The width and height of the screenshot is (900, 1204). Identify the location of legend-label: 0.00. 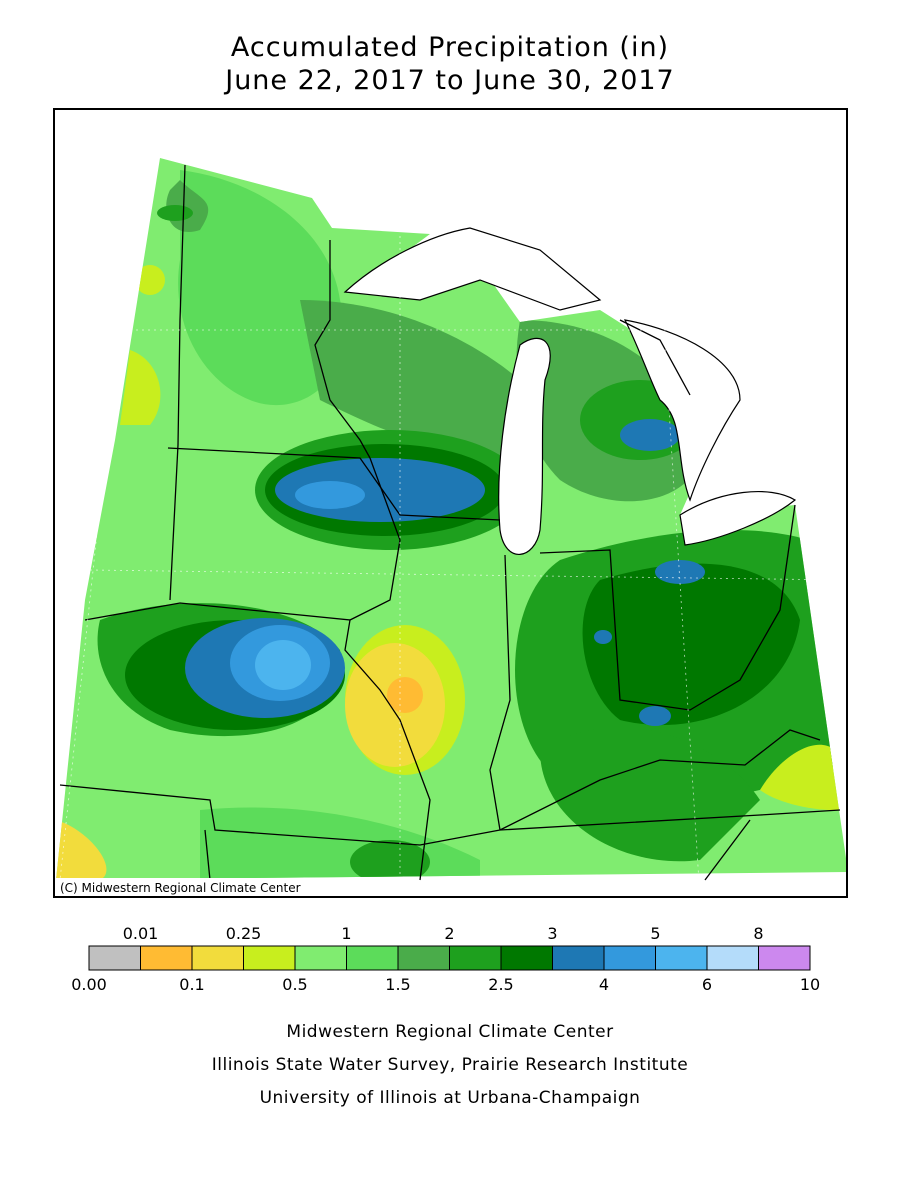
(89, 984).